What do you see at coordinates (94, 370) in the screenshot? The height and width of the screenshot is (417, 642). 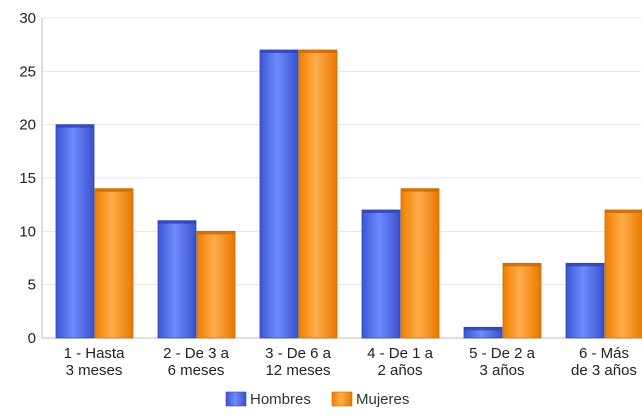 I see `x-category-label: 3 meses` at bounding box center [94, 370].